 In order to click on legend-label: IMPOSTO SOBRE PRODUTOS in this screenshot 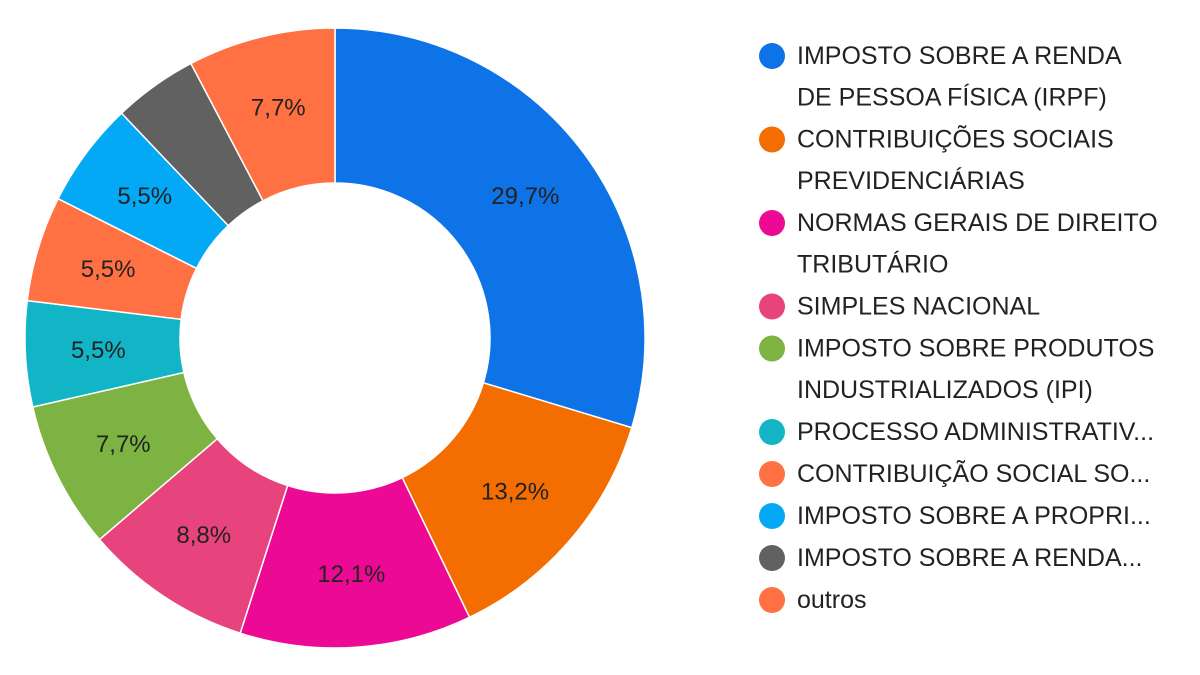, I will do `click(975, 349)`.